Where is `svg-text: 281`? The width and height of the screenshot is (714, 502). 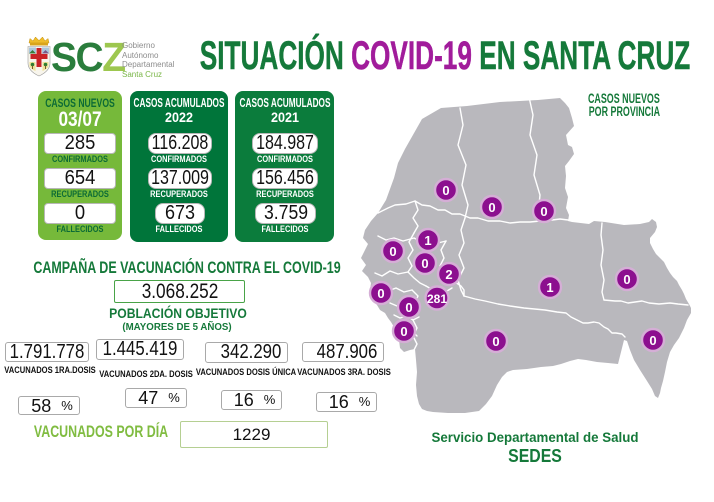 svg-text: 281 is located at coordinates (437, 299).